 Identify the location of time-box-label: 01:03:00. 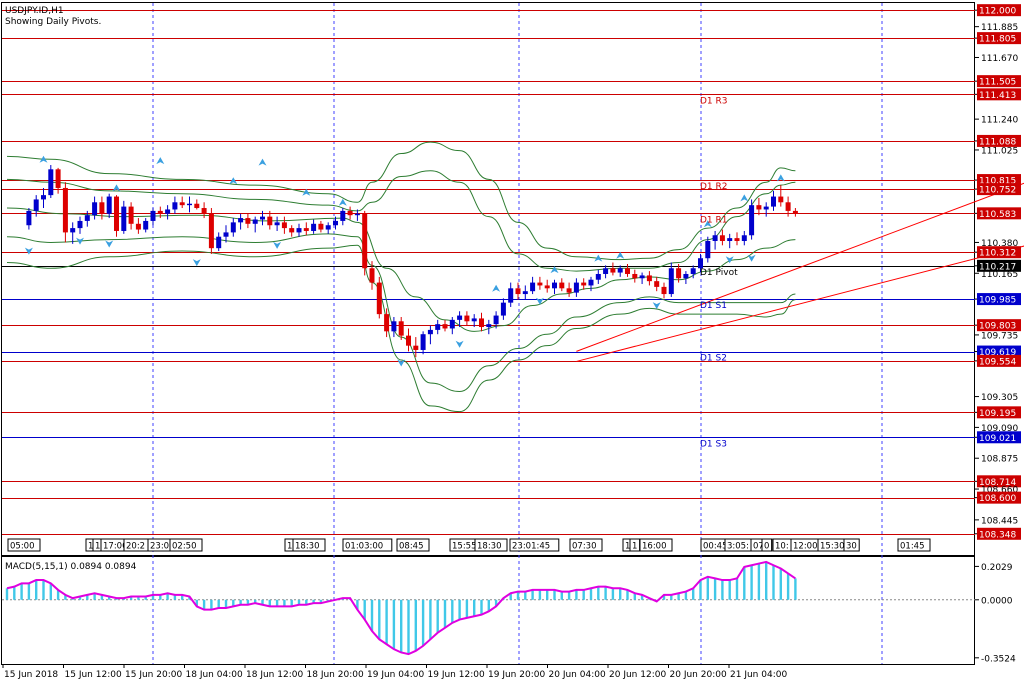
(364, 547).